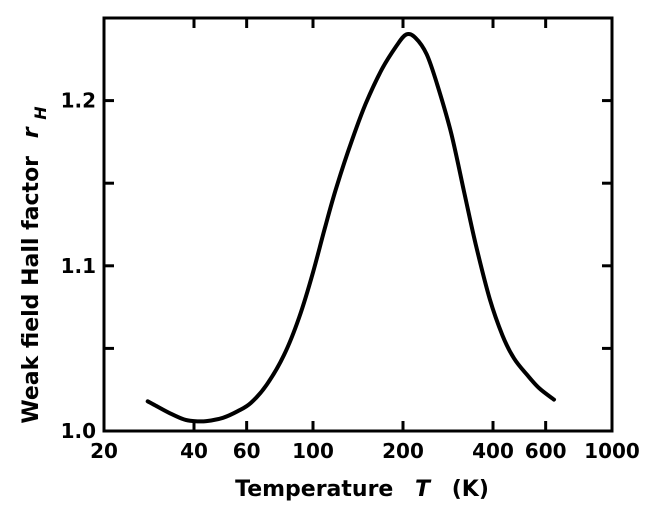  I want to click on y-axis-title: Weak field Hall factor r H, so click(34, 265).